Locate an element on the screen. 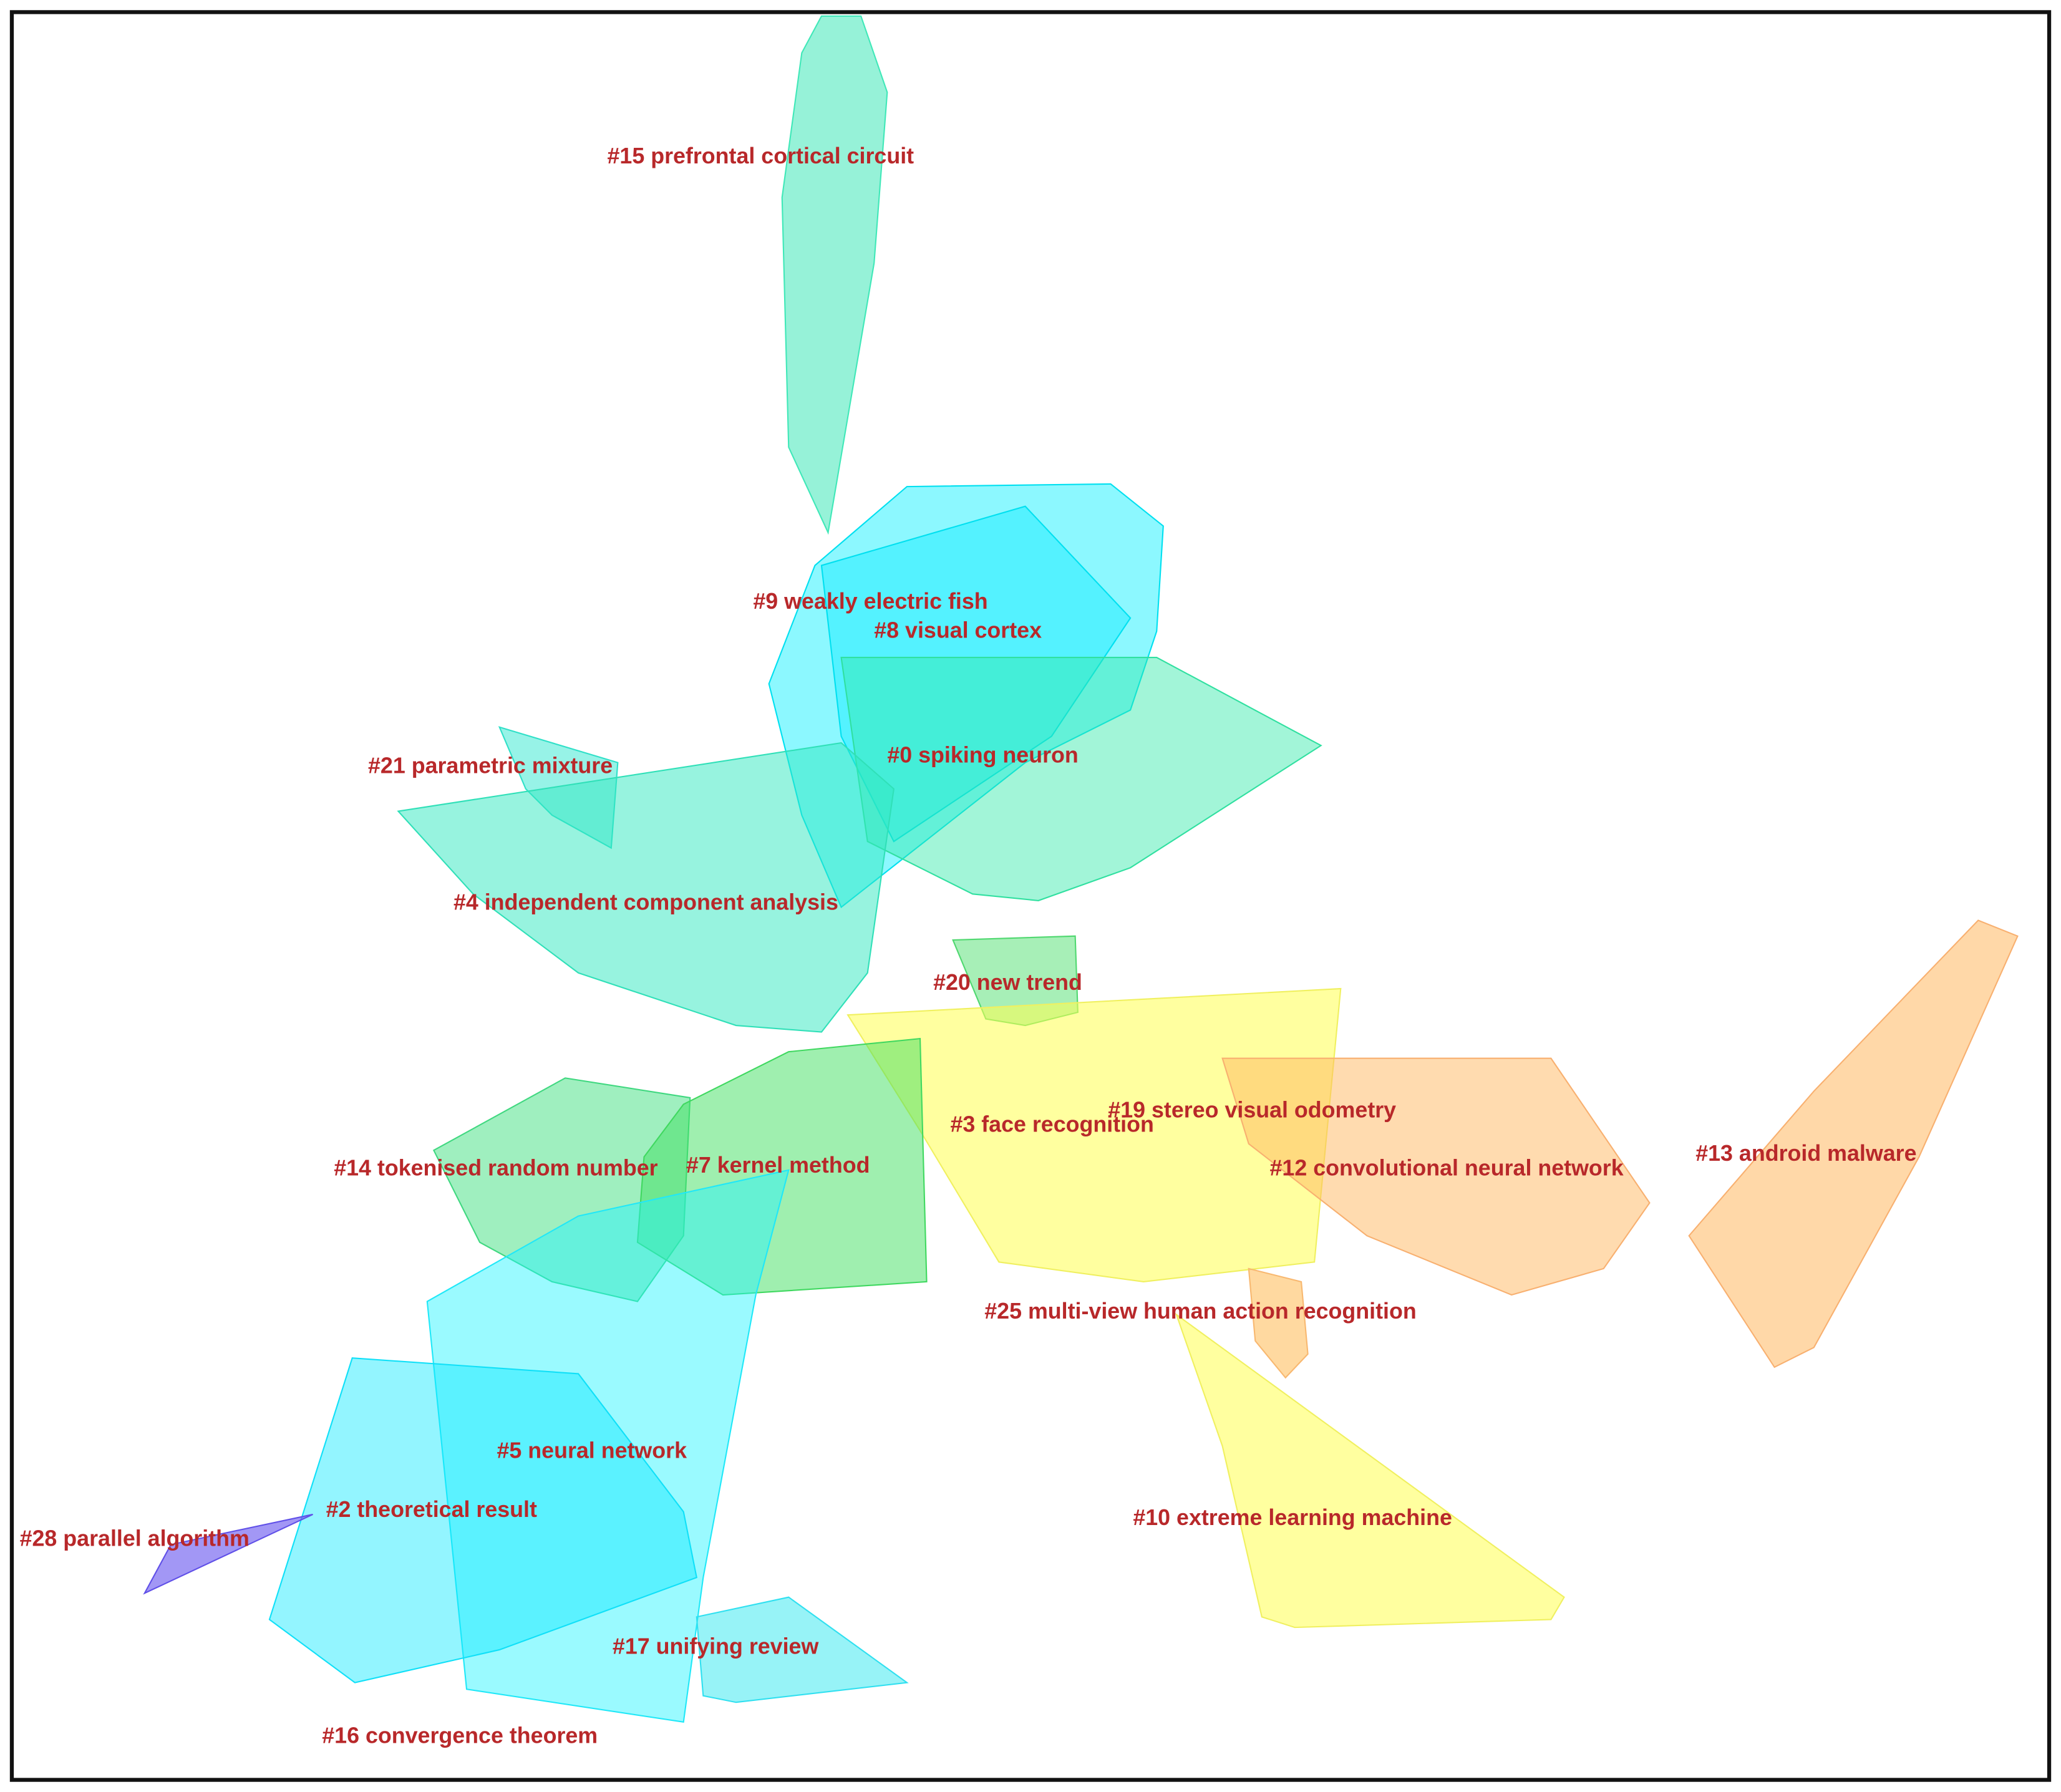 The width and height of the screenshot is (2061, 1792). cluster-label: #17 unifying review is located at coordinates (716, 1646).